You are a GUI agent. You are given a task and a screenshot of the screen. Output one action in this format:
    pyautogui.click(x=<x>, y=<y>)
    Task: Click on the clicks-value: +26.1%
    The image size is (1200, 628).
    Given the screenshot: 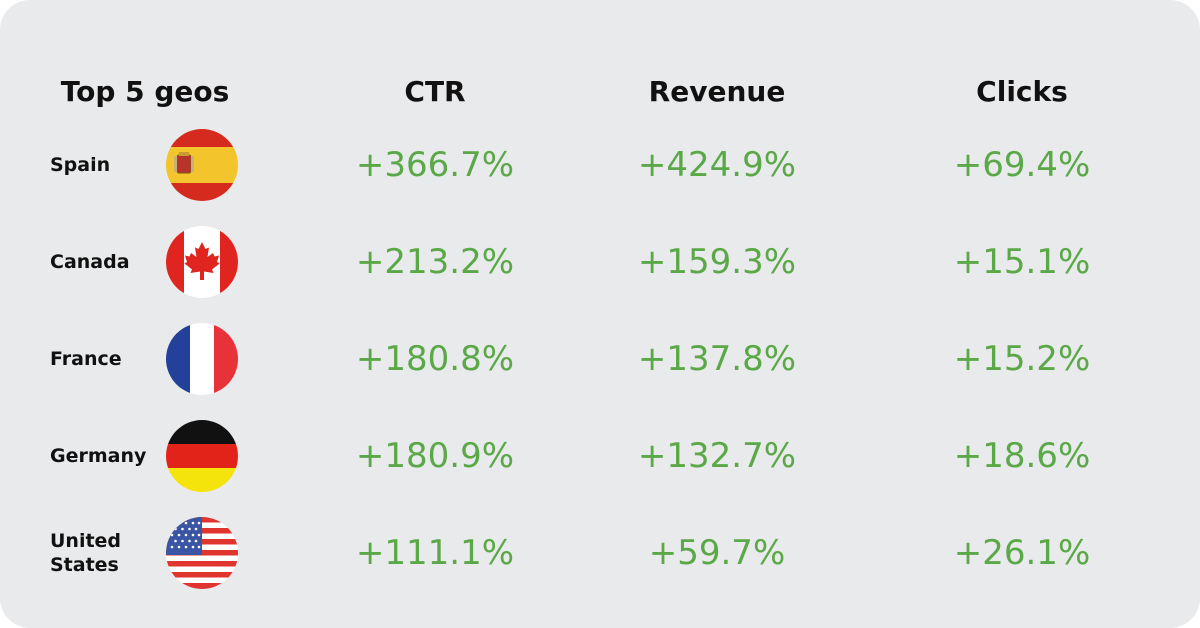 What is the action you would take?
    pyautogui.click(x=1022, y=553)
    